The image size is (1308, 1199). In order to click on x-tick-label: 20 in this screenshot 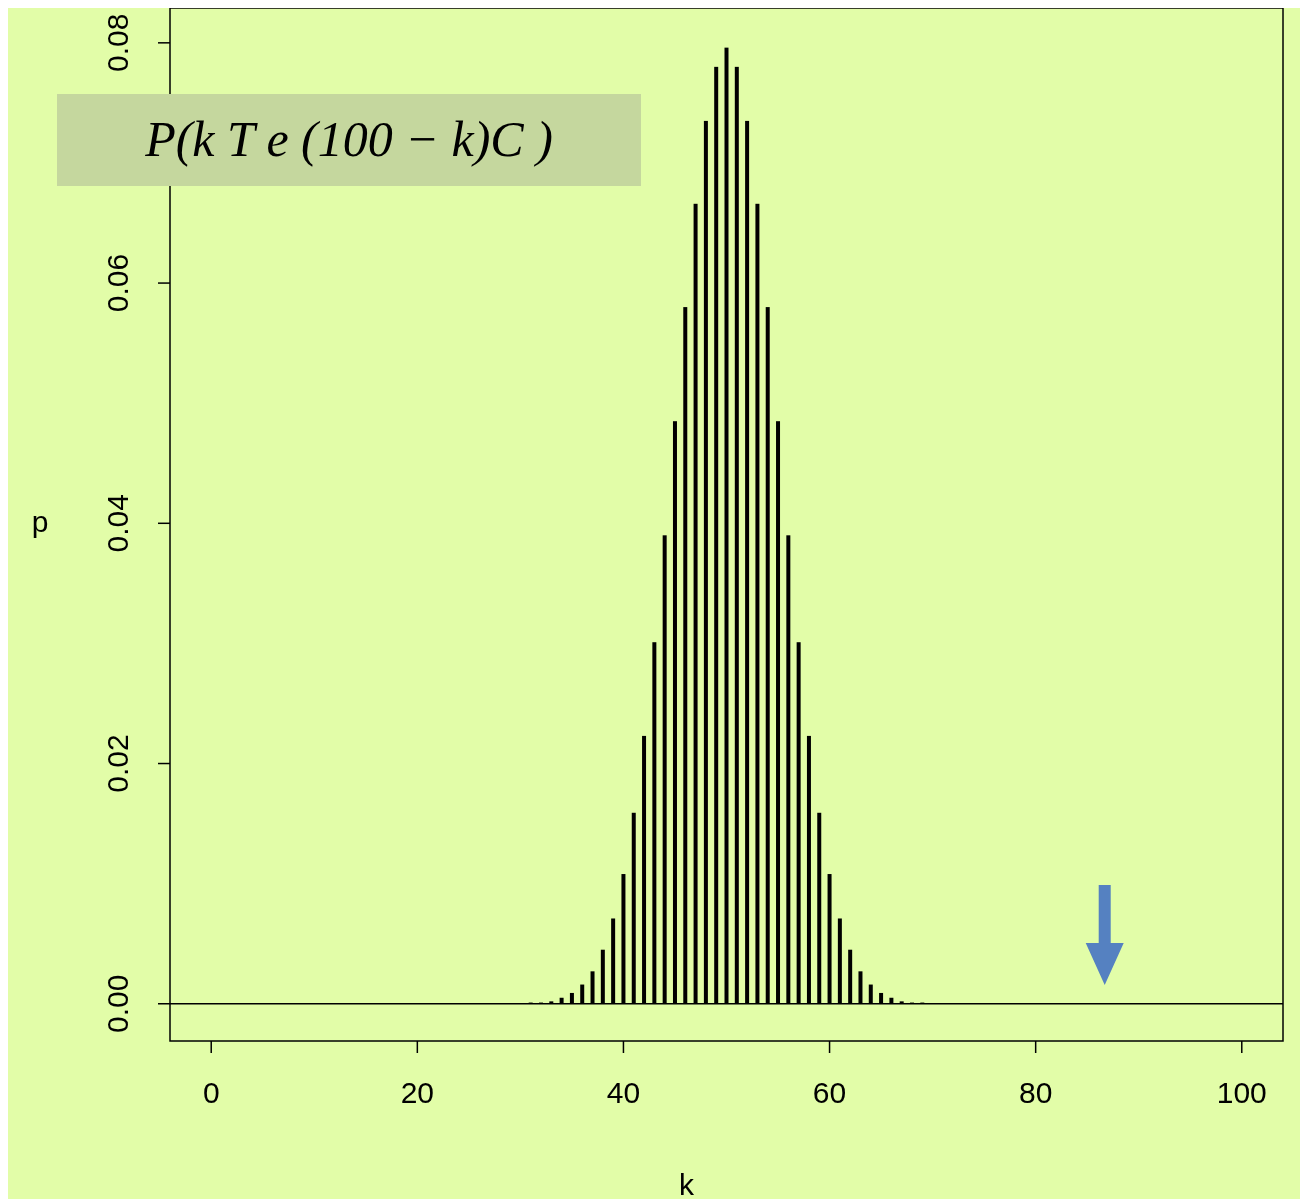, I will do `click(417, 1092)`.